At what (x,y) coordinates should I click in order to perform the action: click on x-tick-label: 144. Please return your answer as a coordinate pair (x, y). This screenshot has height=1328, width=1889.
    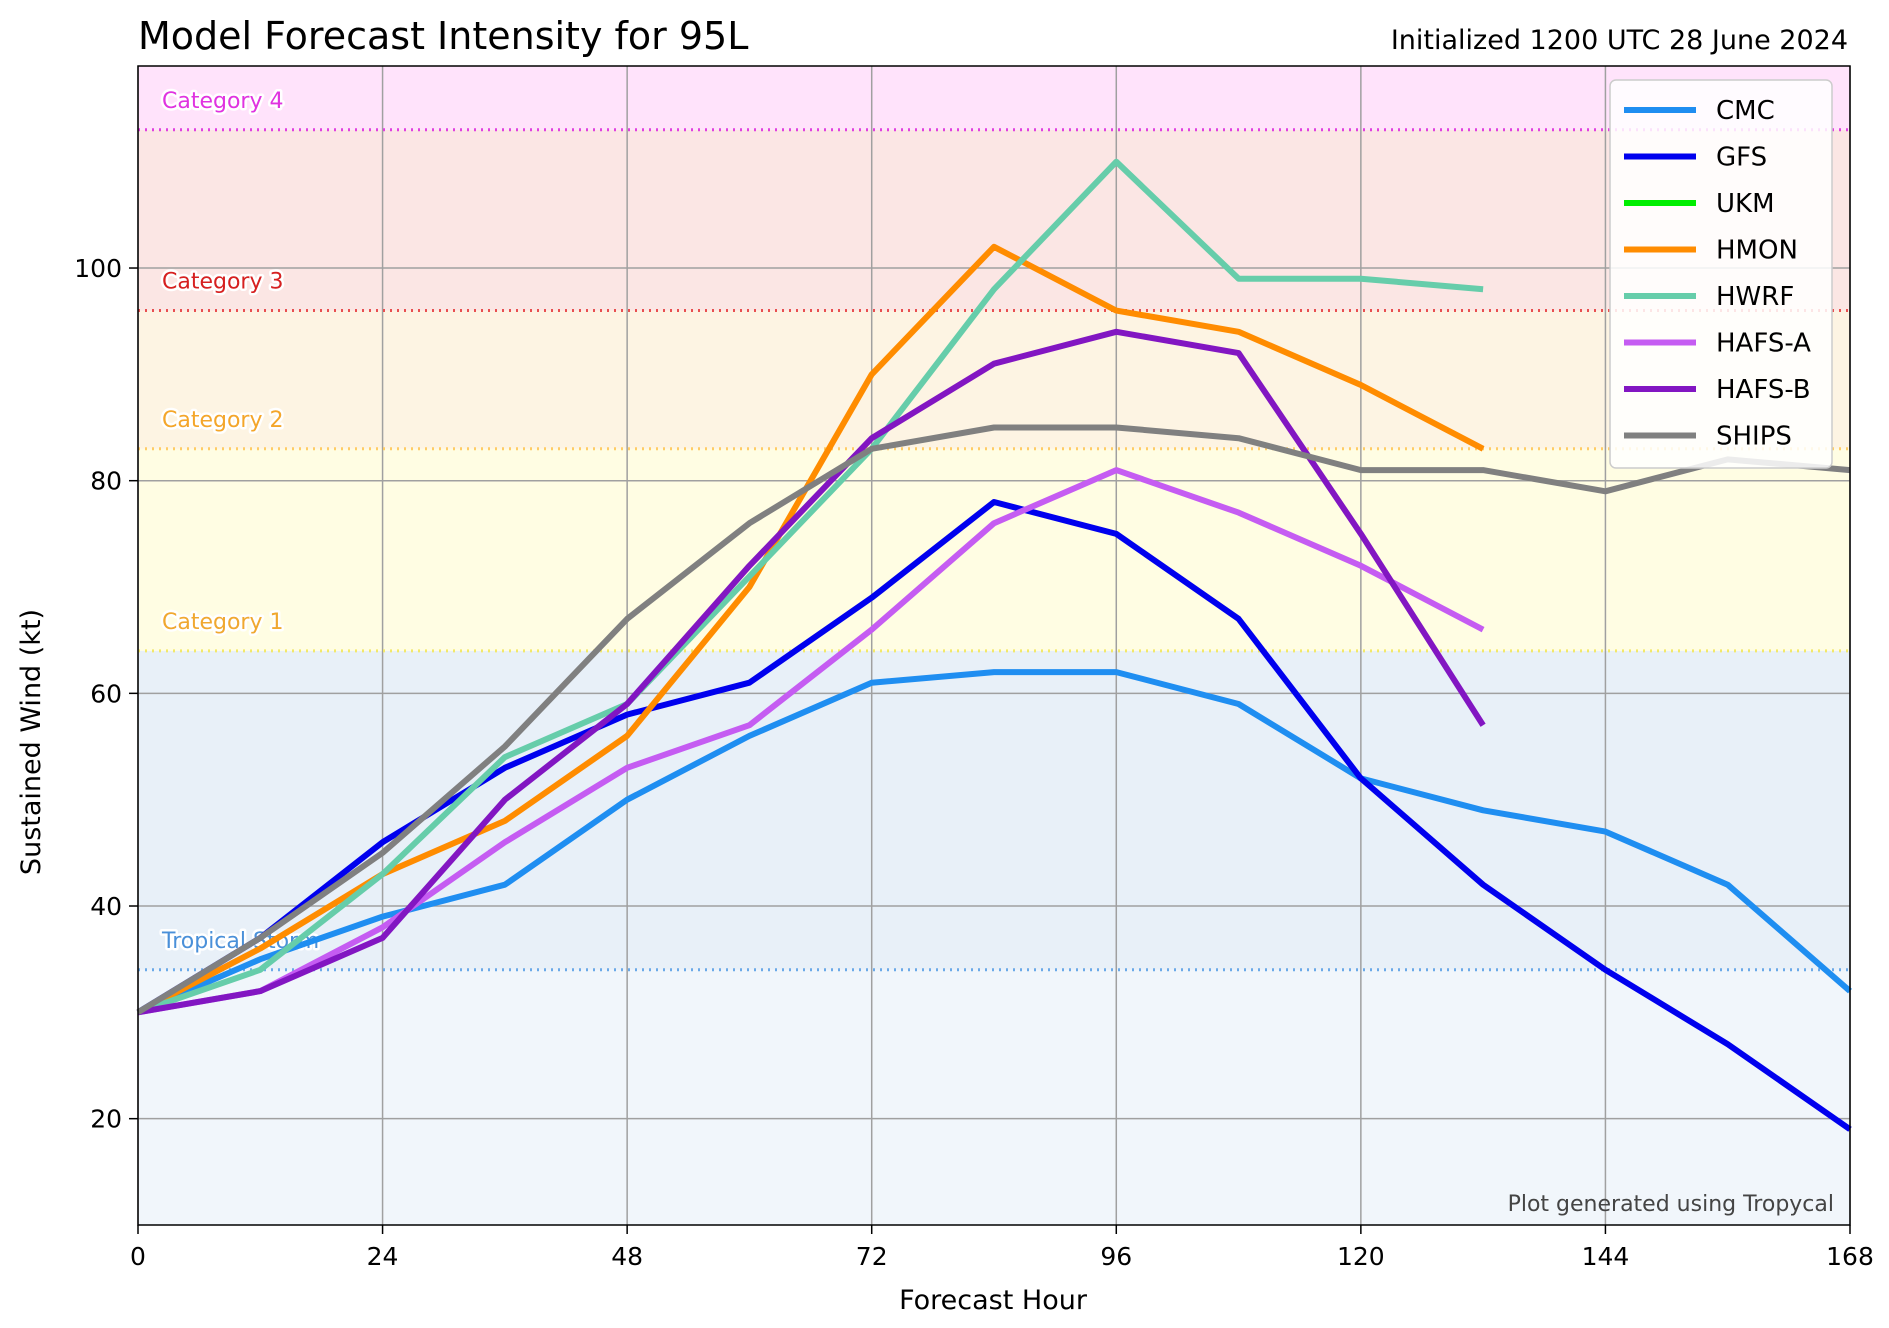
    Looking at the image, I should click on (1606, 1256).